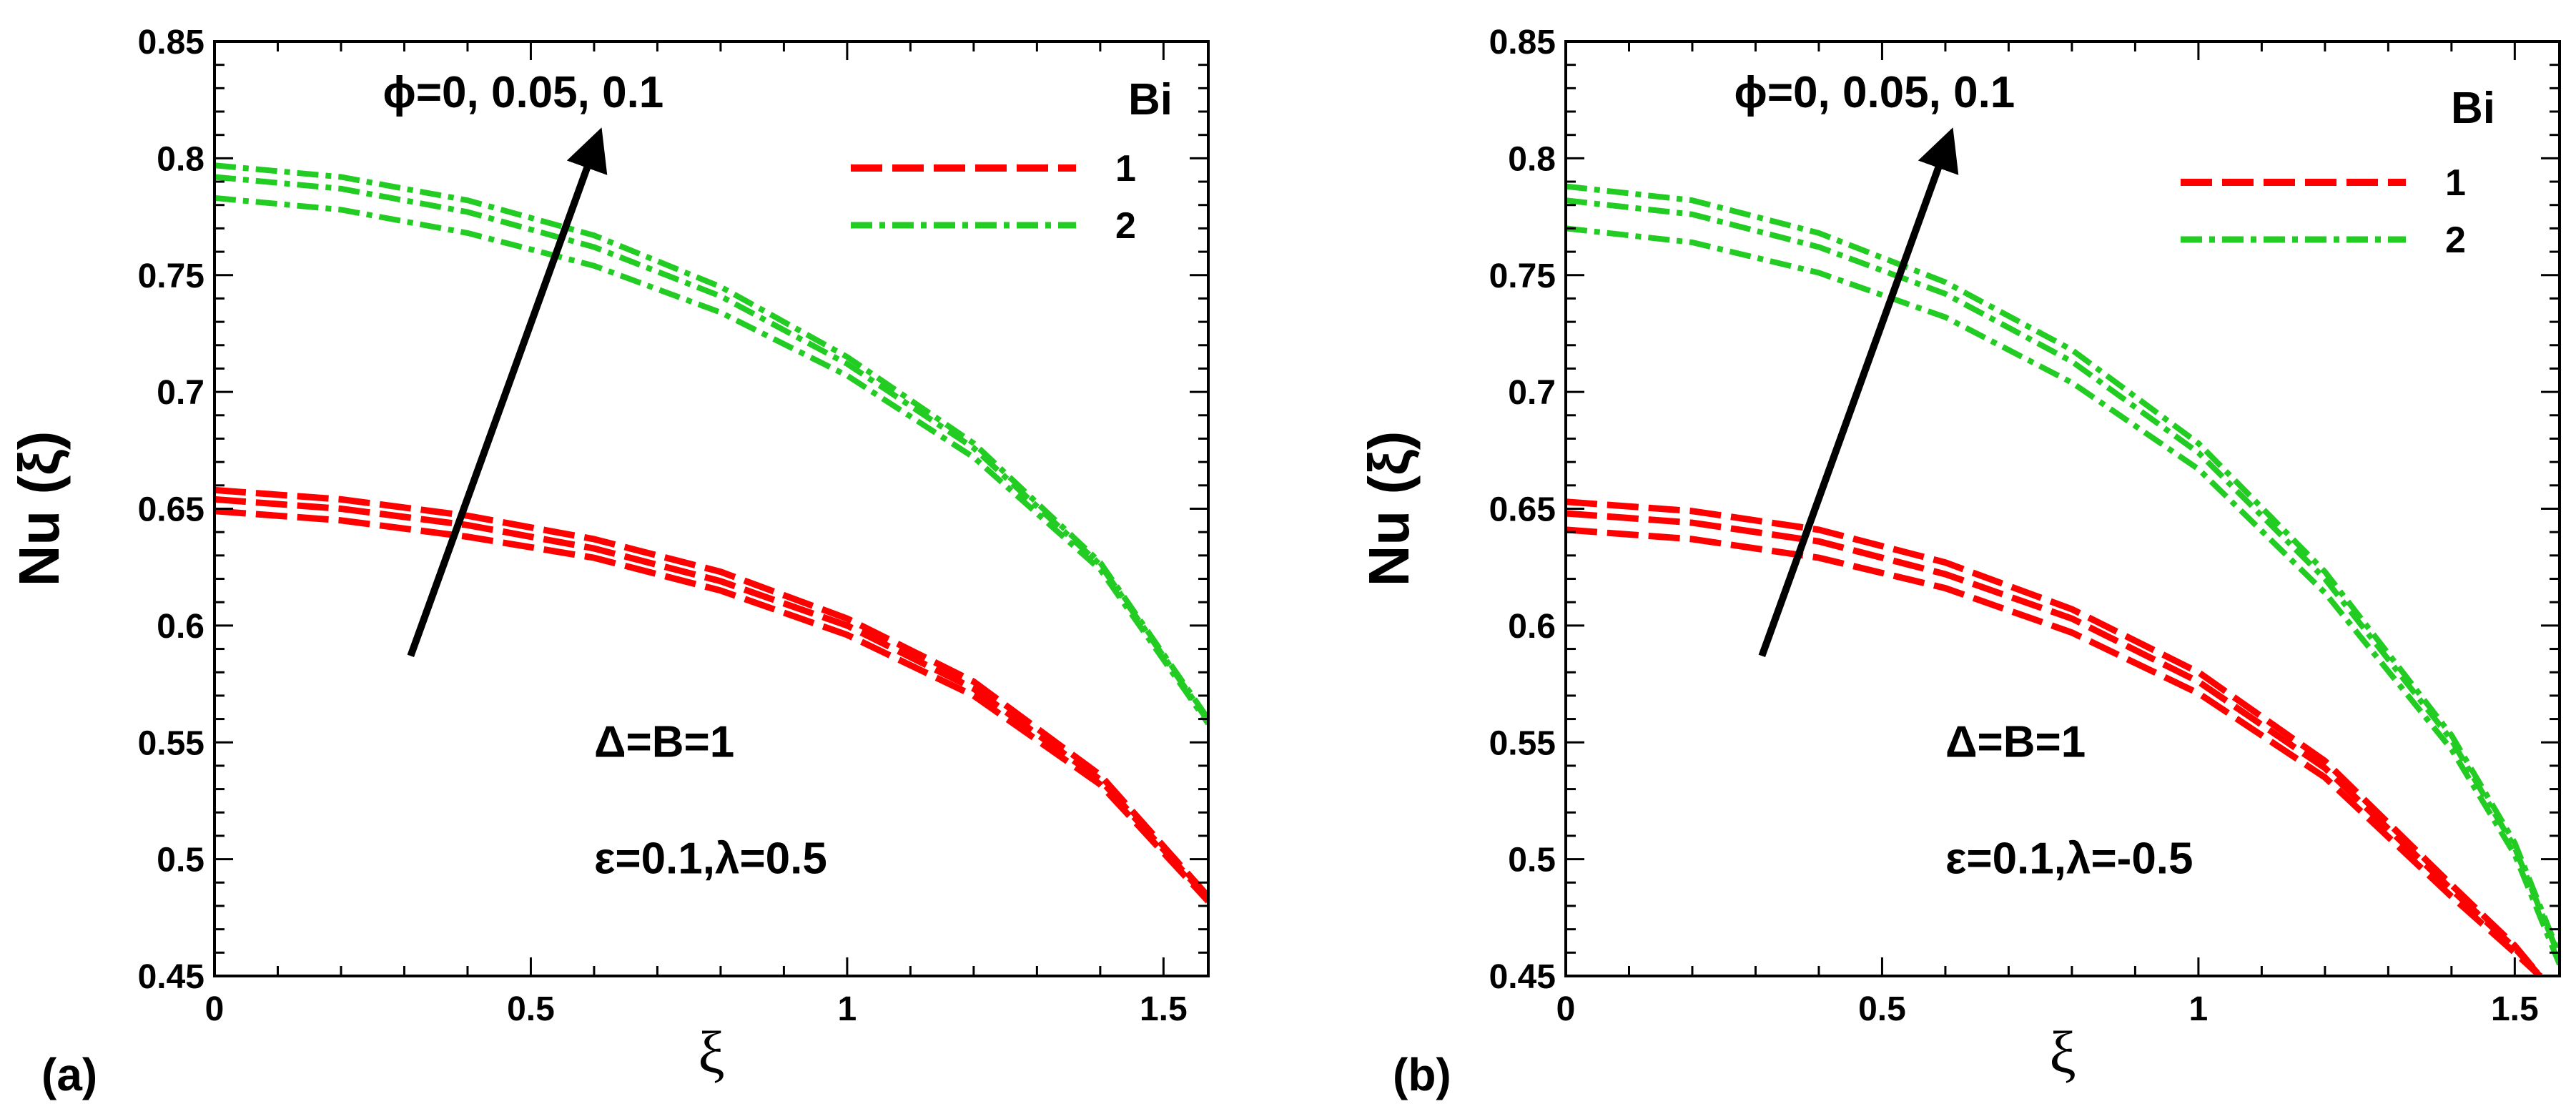  Describe the element at coordinates (69, 1074) in the screenshot. I see `panel-label: (a)` at that location.